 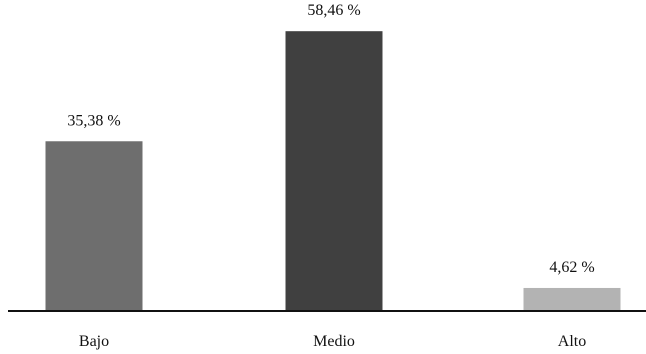 What do you see at coordinates (93, 120) in the screenshot?
I see `value-label-bajo: 35,38 %` at bounding box center [93, 120].